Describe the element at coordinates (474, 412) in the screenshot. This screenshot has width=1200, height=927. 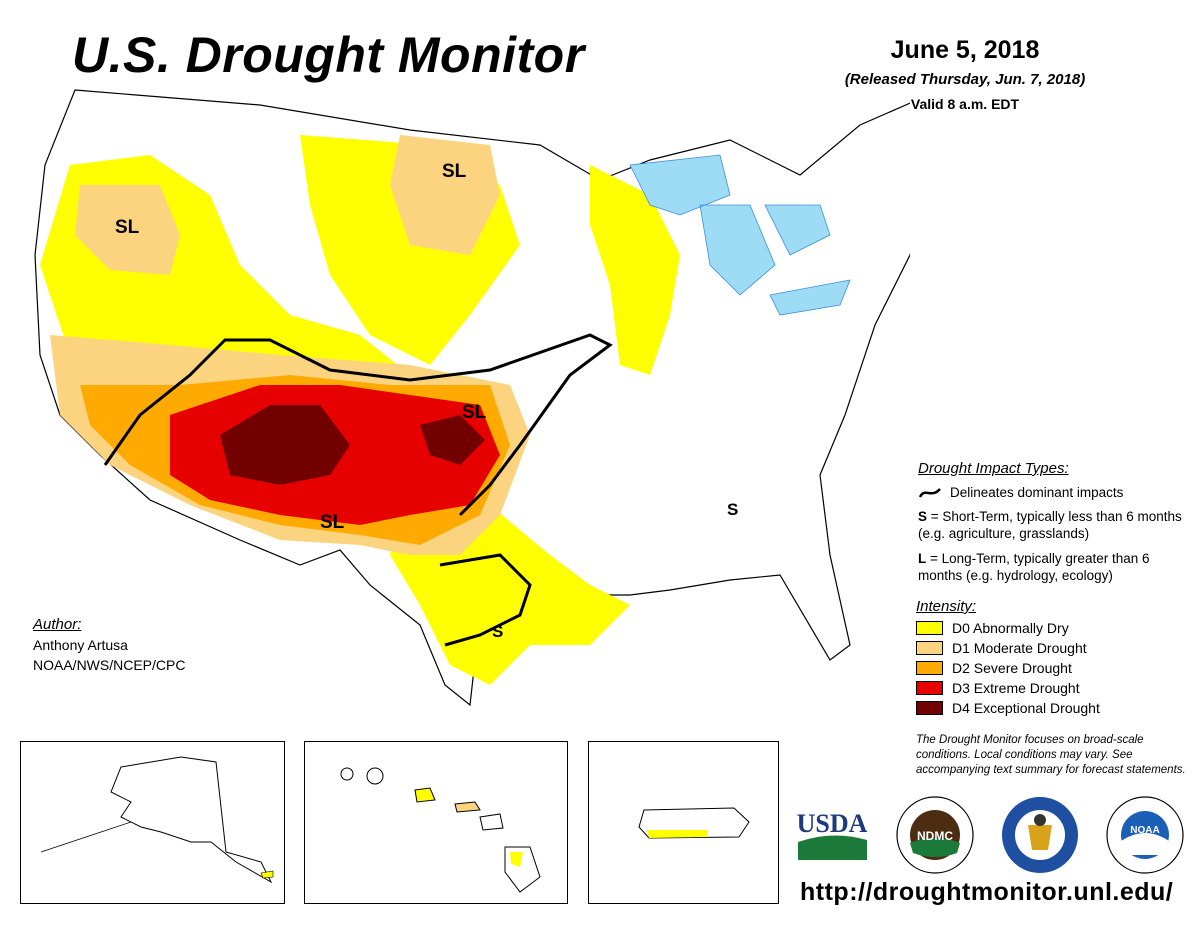
I see `region-label-kansas-oklahoma: SL` at that location.